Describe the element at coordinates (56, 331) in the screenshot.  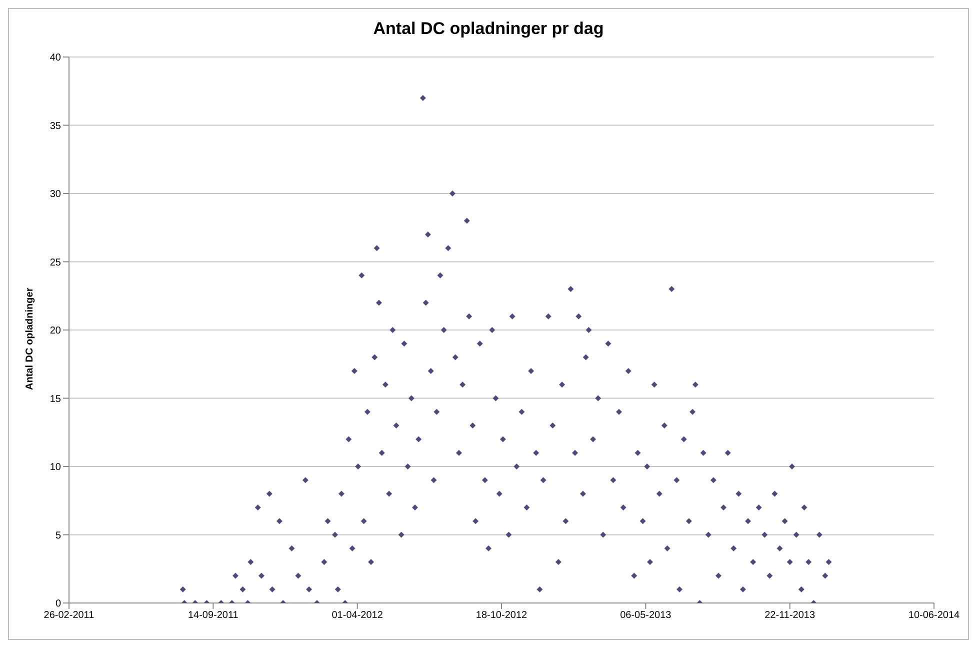
I see `y-tick-label: 20` at that location.